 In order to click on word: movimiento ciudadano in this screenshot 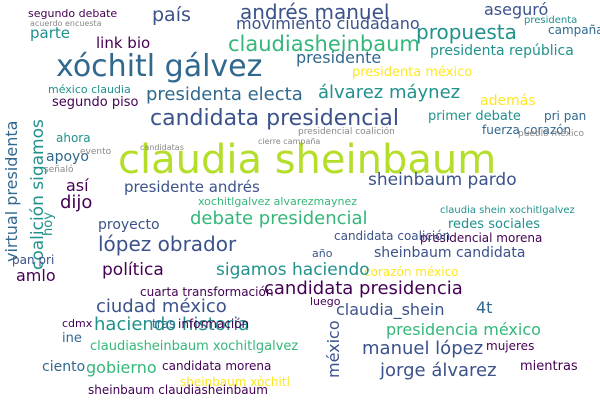, I will do `click(328, 23)`.